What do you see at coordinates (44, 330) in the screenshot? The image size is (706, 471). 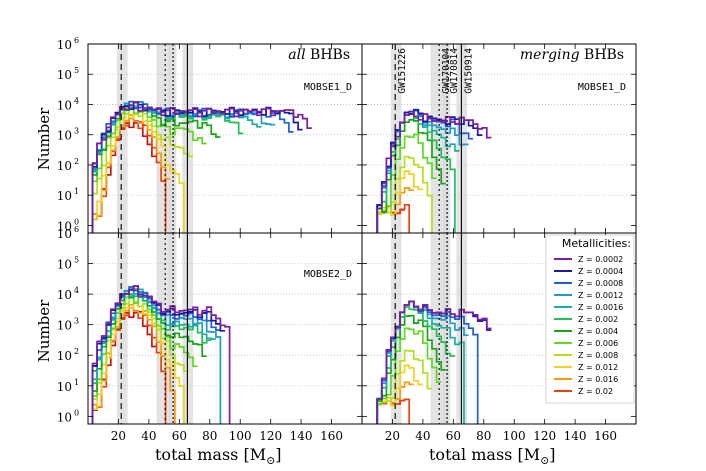 I see `y-axis-label-bottom: Number` at bounding box center [44, 330].